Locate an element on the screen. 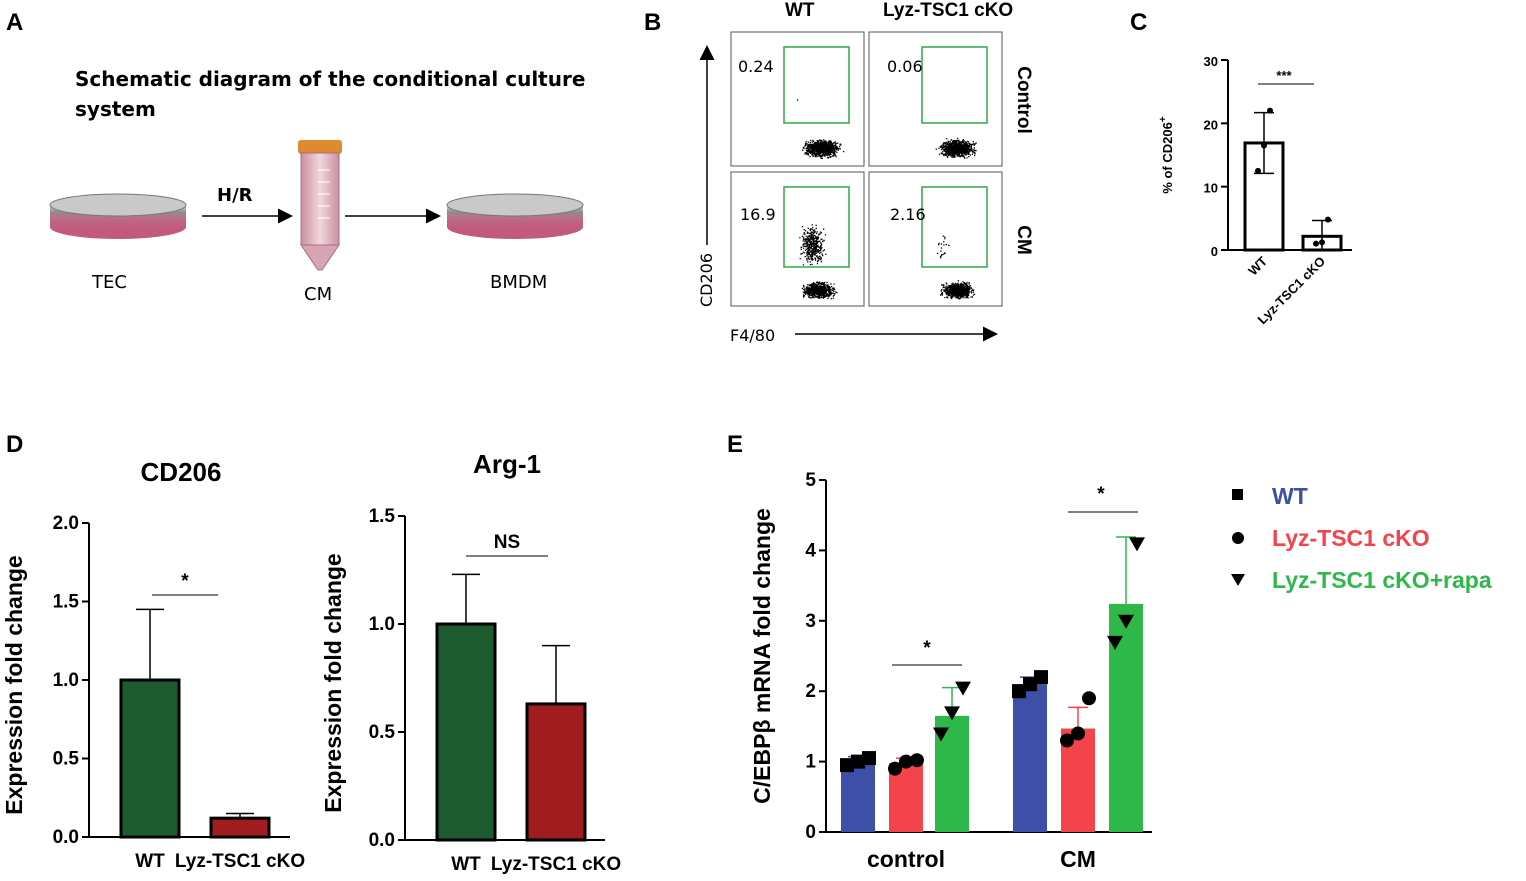  legend-triangle-icon is located at coordinates (1238, 580).